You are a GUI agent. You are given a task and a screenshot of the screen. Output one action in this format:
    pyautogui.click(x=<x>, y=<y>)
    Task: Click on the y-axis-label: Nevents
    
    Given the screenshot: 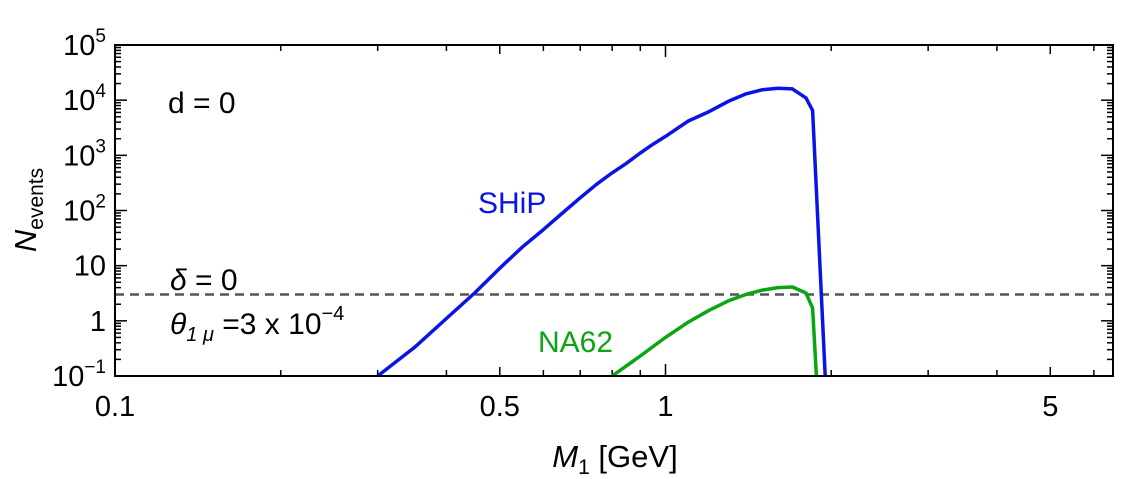 What is the action you would take?
    pyautogui.click(x=28, y=210)
    